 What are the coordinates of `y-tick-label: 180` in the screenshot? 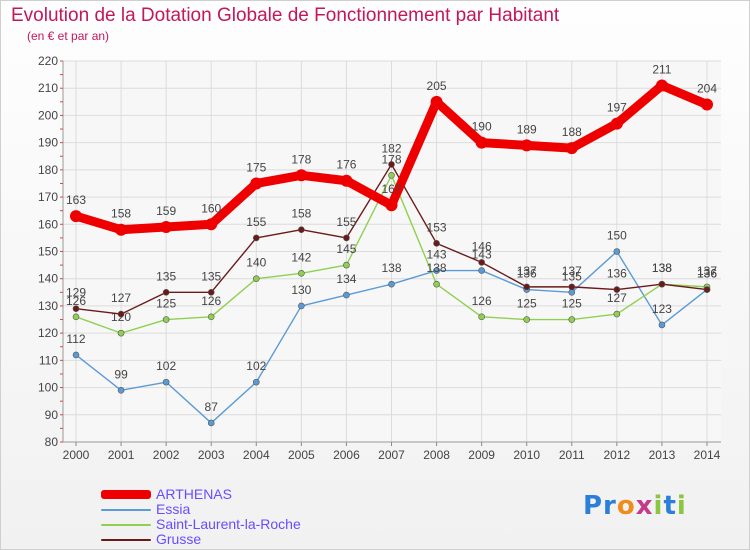 It's located at (48, 170).